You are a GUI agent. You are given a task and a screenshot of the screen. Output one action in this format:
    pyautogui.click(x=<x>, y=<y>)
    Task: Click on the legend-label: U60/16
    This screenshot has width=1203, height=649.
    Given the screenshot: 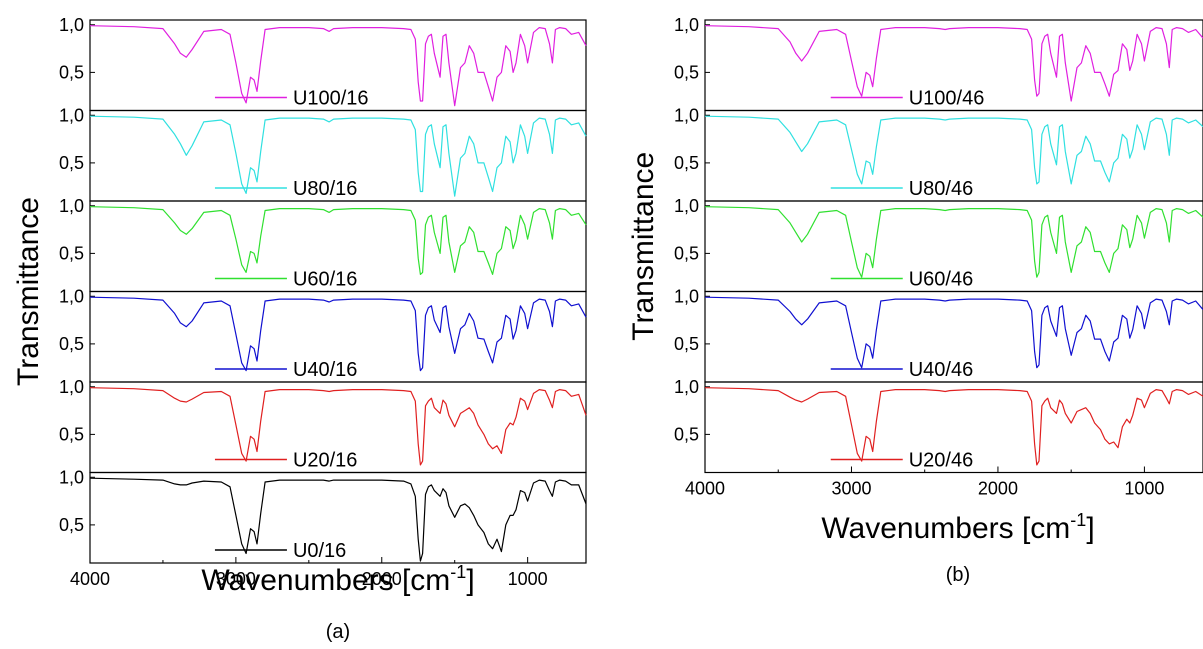 What is the action you would take?
    pyautogui.click(x=325, y=280)
    